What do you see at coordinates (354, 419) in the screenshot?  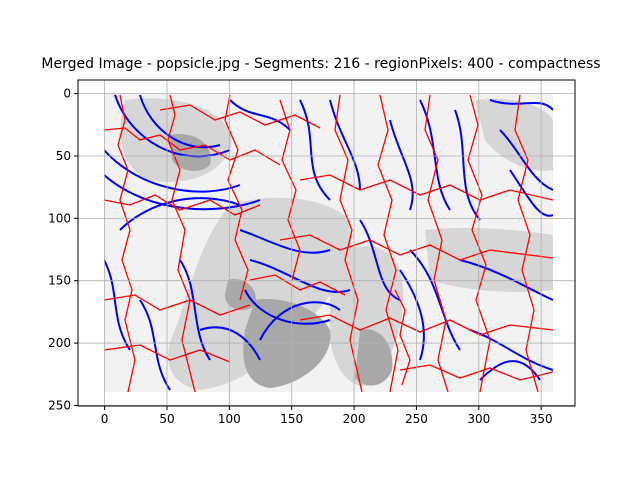 I see `x-tick-label: 200` at bounding box center [354, 419].